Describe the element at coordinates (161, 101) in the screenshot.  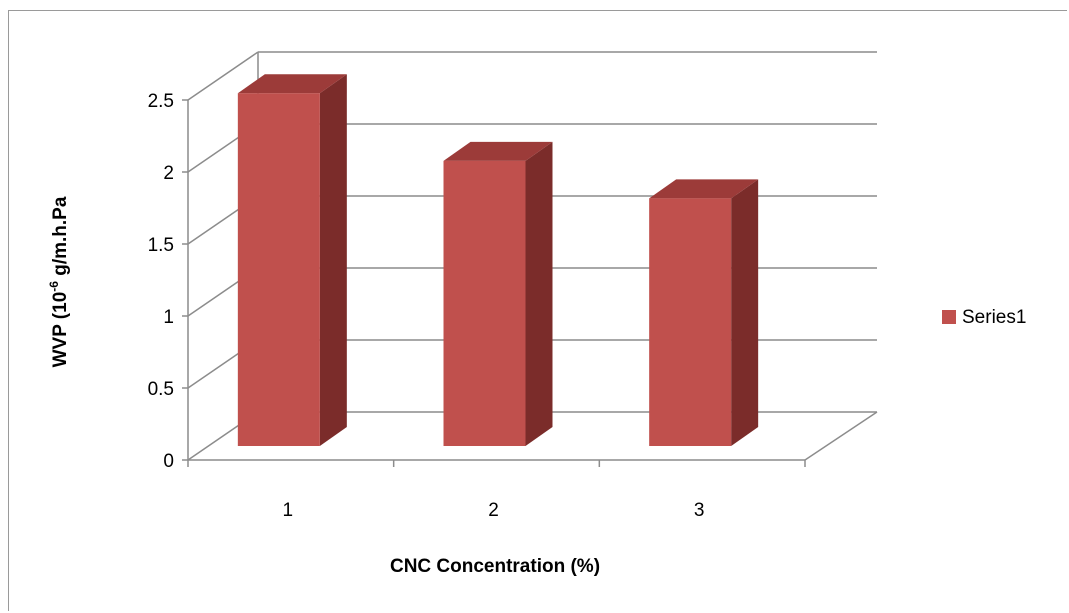
I see `y-tick-label-5: 2.5` at that location.